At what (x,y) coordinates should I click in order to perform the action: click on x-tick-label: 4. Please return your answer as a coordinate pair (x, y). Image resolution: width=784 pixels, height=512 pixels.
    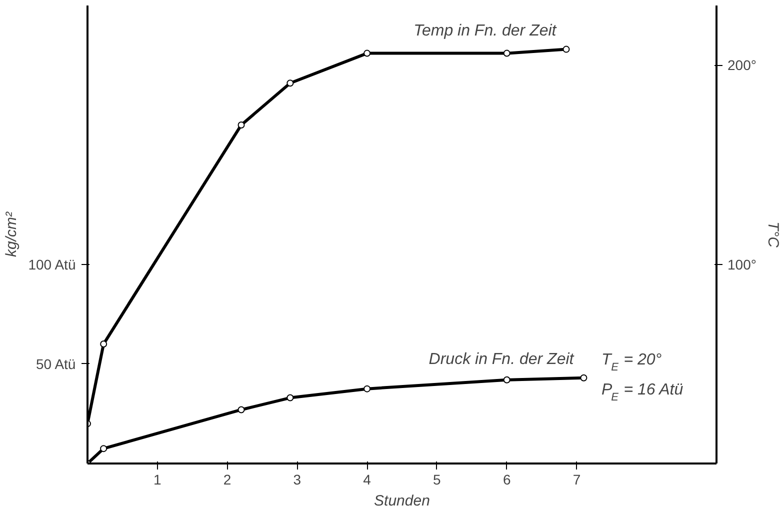
    Looking at the image, I should click on (367, 480).